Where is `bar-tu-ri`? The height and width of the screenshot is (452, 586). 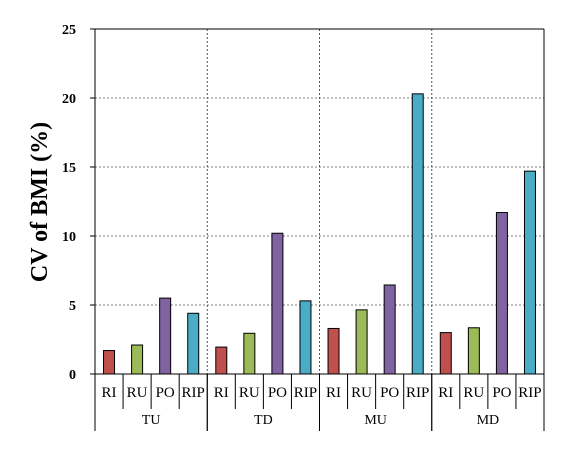
bar-tu-ri is located at coordinates (109, 362).